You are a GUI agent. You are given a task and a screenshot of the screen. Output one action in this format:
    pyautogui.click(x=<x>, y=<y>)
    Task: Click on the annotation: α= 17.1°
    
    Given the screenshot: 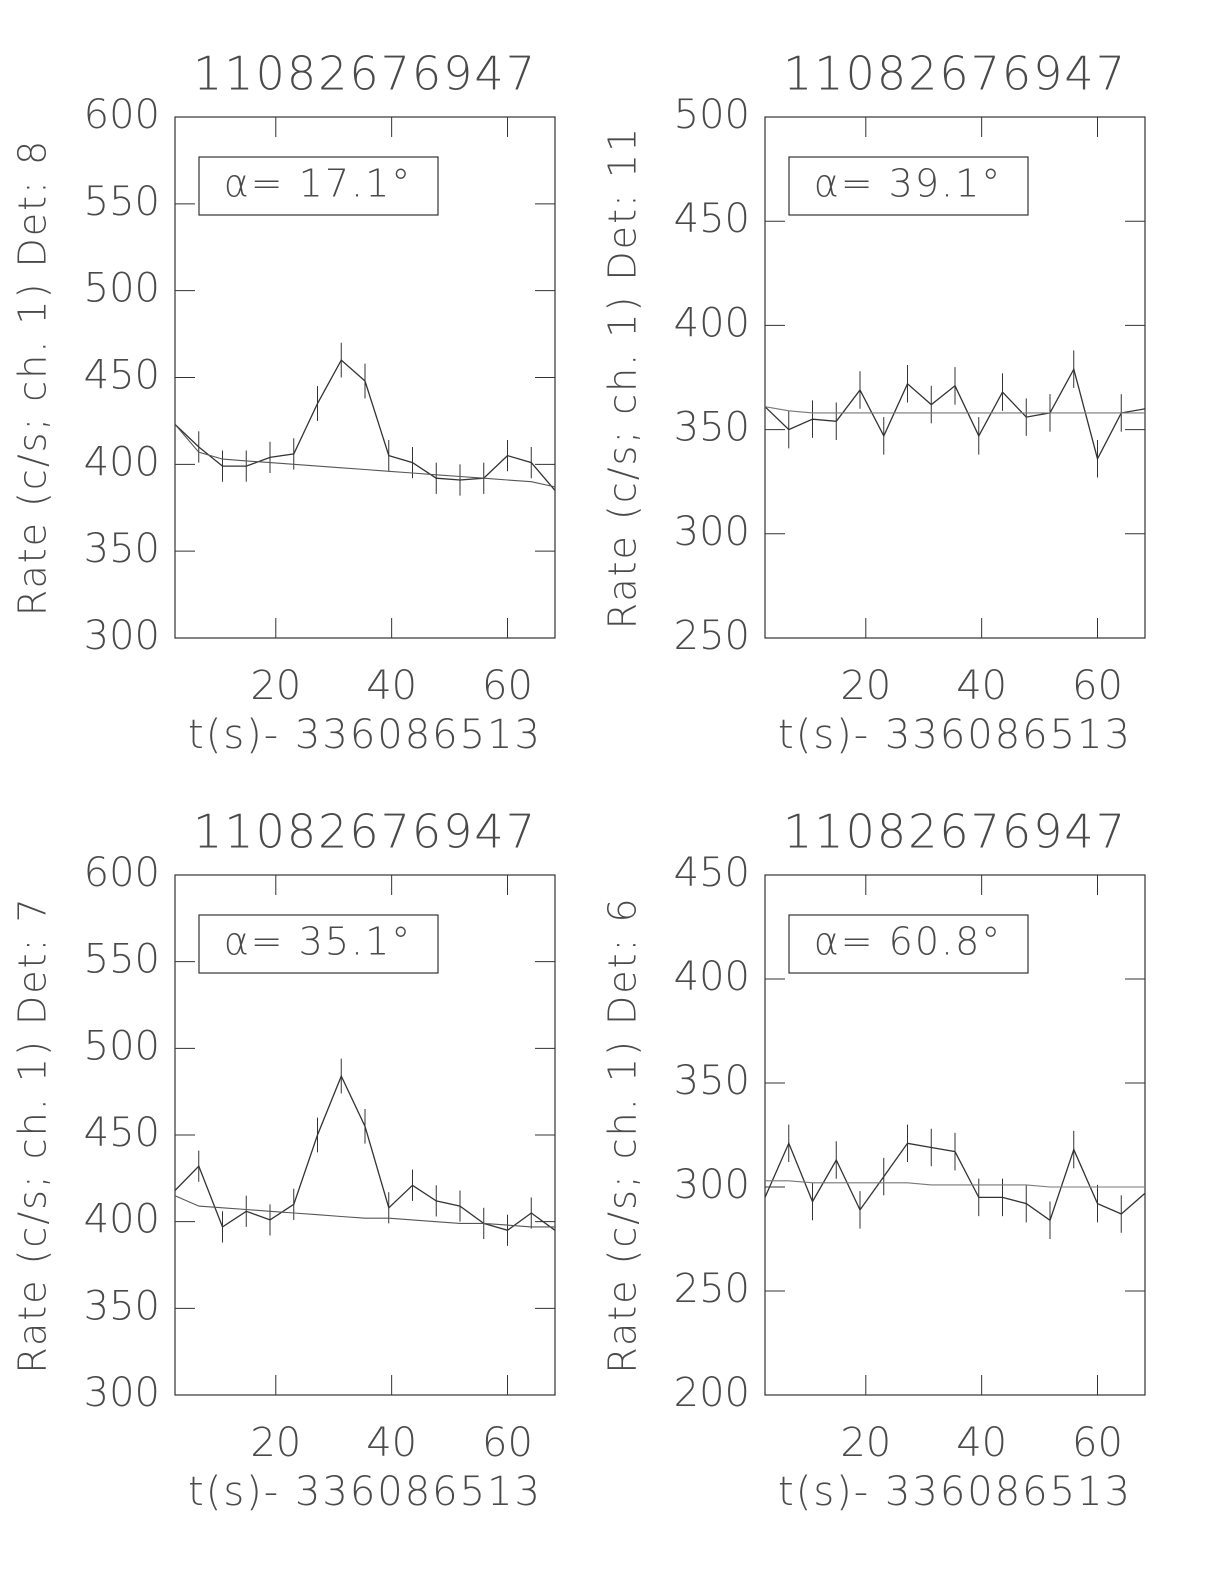 What is the action you would take?
    pyautogui.click(x=318, y=184)
    